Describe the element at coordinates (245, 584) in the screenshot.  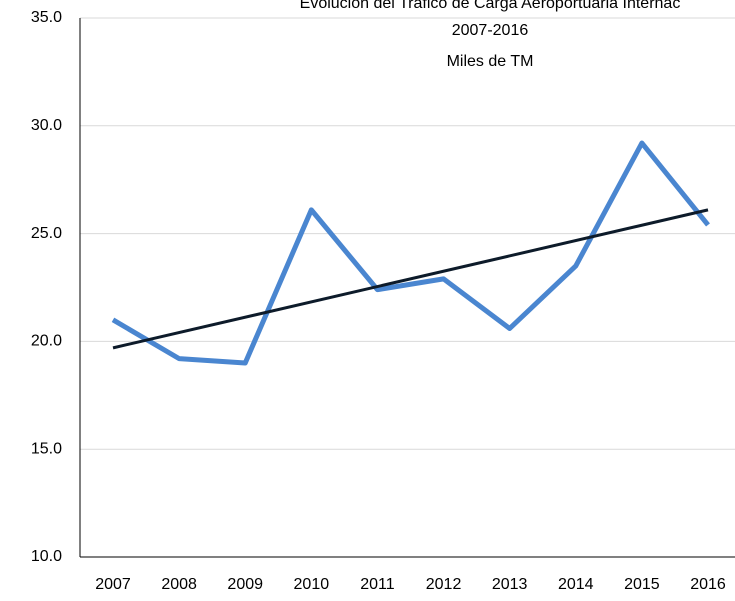
I see `x-tick-label: 2009` at that location.